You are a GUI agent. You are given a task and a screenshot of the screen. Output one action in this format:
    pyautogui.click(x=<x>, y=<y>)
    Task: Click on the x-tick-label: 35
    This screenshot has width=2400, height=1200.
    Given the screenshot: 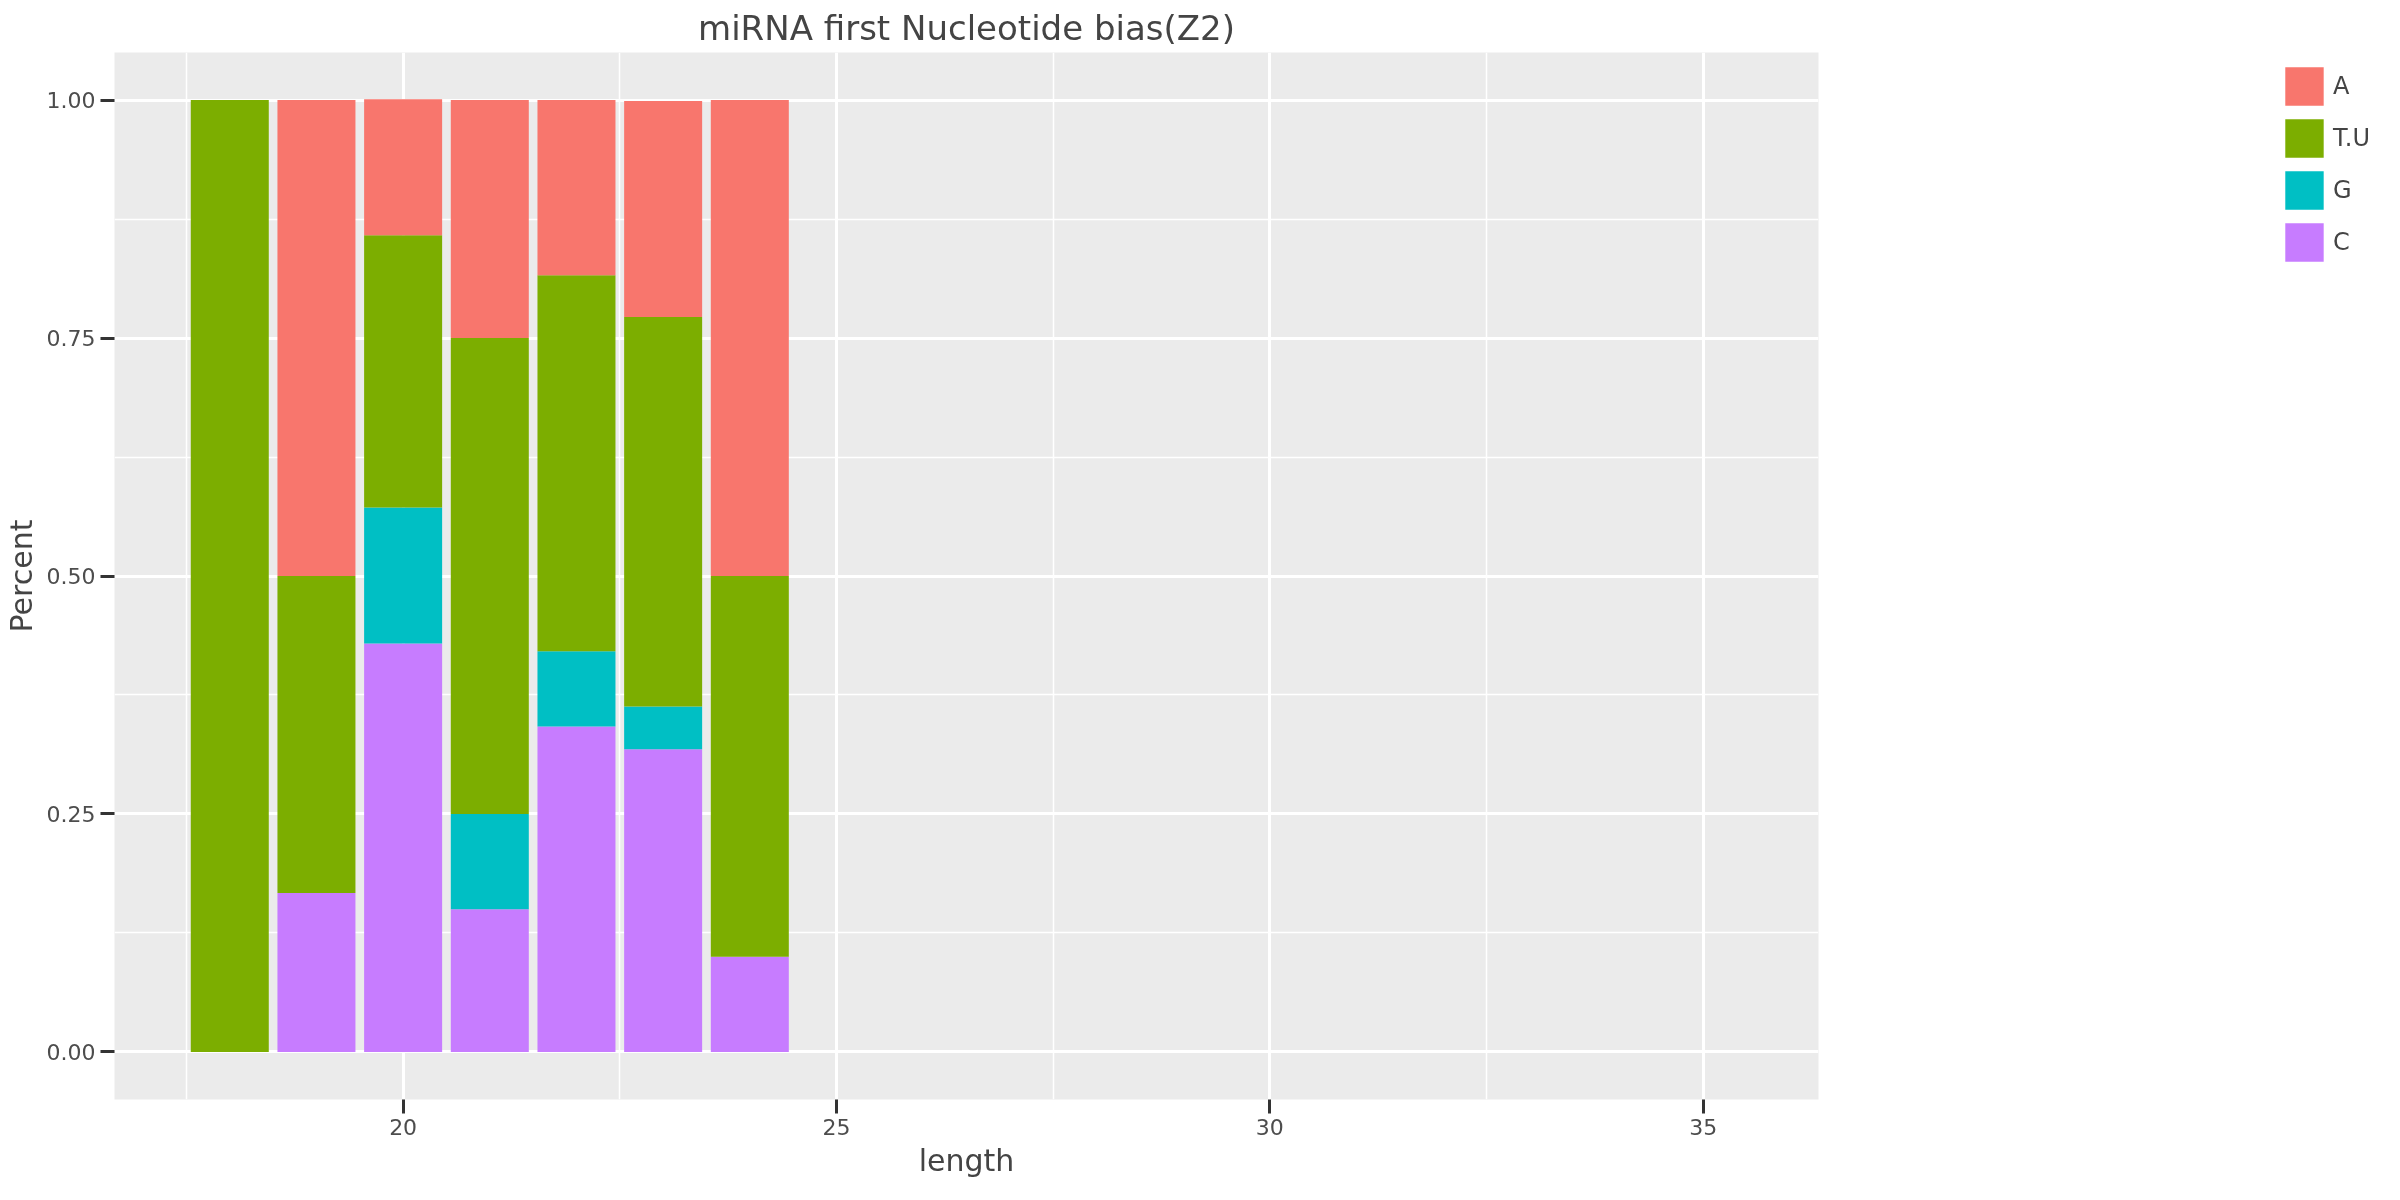 What is the action you would take?
    pyautogui.click(x=1703, y=1127)
    